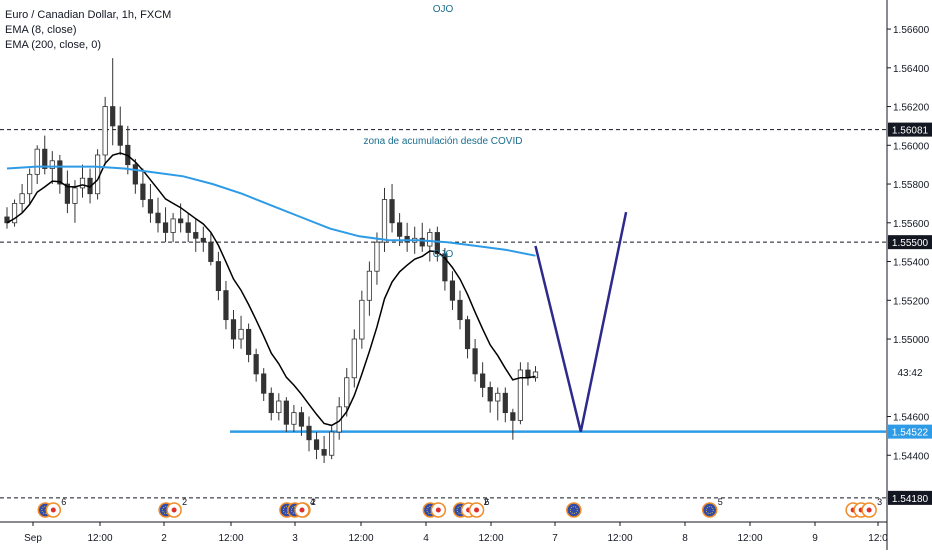 The height and width of the screenshot is (555, 932). I want to click on time-tick-label: Sep, so click(33, 538).